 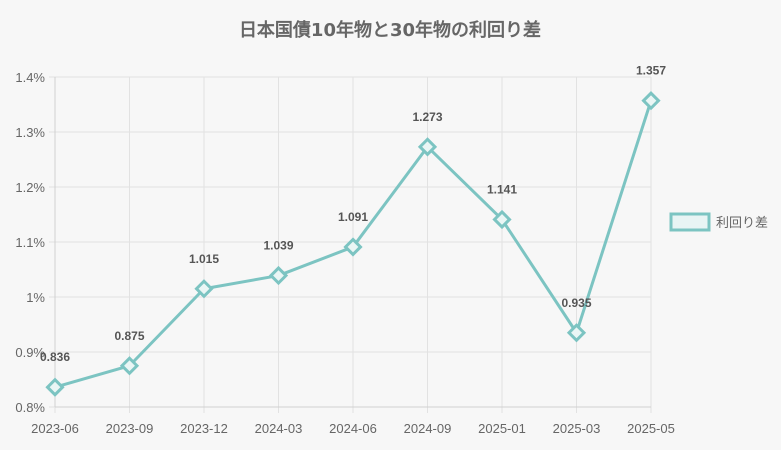 I want to click on x-tick-label: 2023-09, so click(x=130, y=428).